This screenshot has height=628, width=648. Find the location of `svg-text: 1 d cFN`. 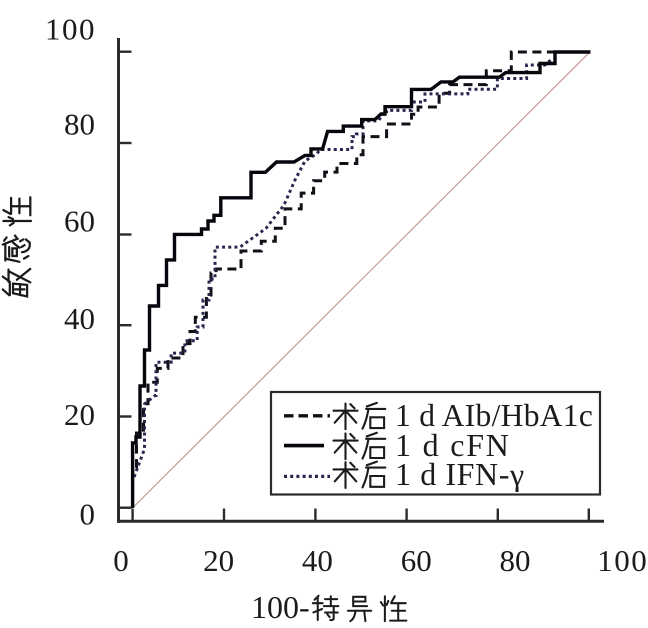

svg-text: 1 d cFN is located at coordinates (453, 445).